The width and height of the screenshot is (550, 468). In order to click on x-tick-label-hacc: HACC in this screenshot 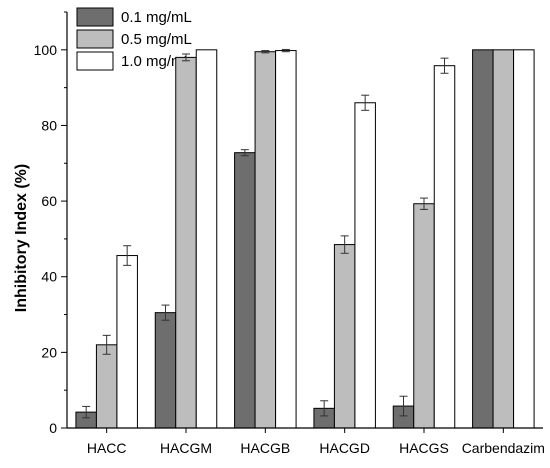, I will do `click(107, 448)`.